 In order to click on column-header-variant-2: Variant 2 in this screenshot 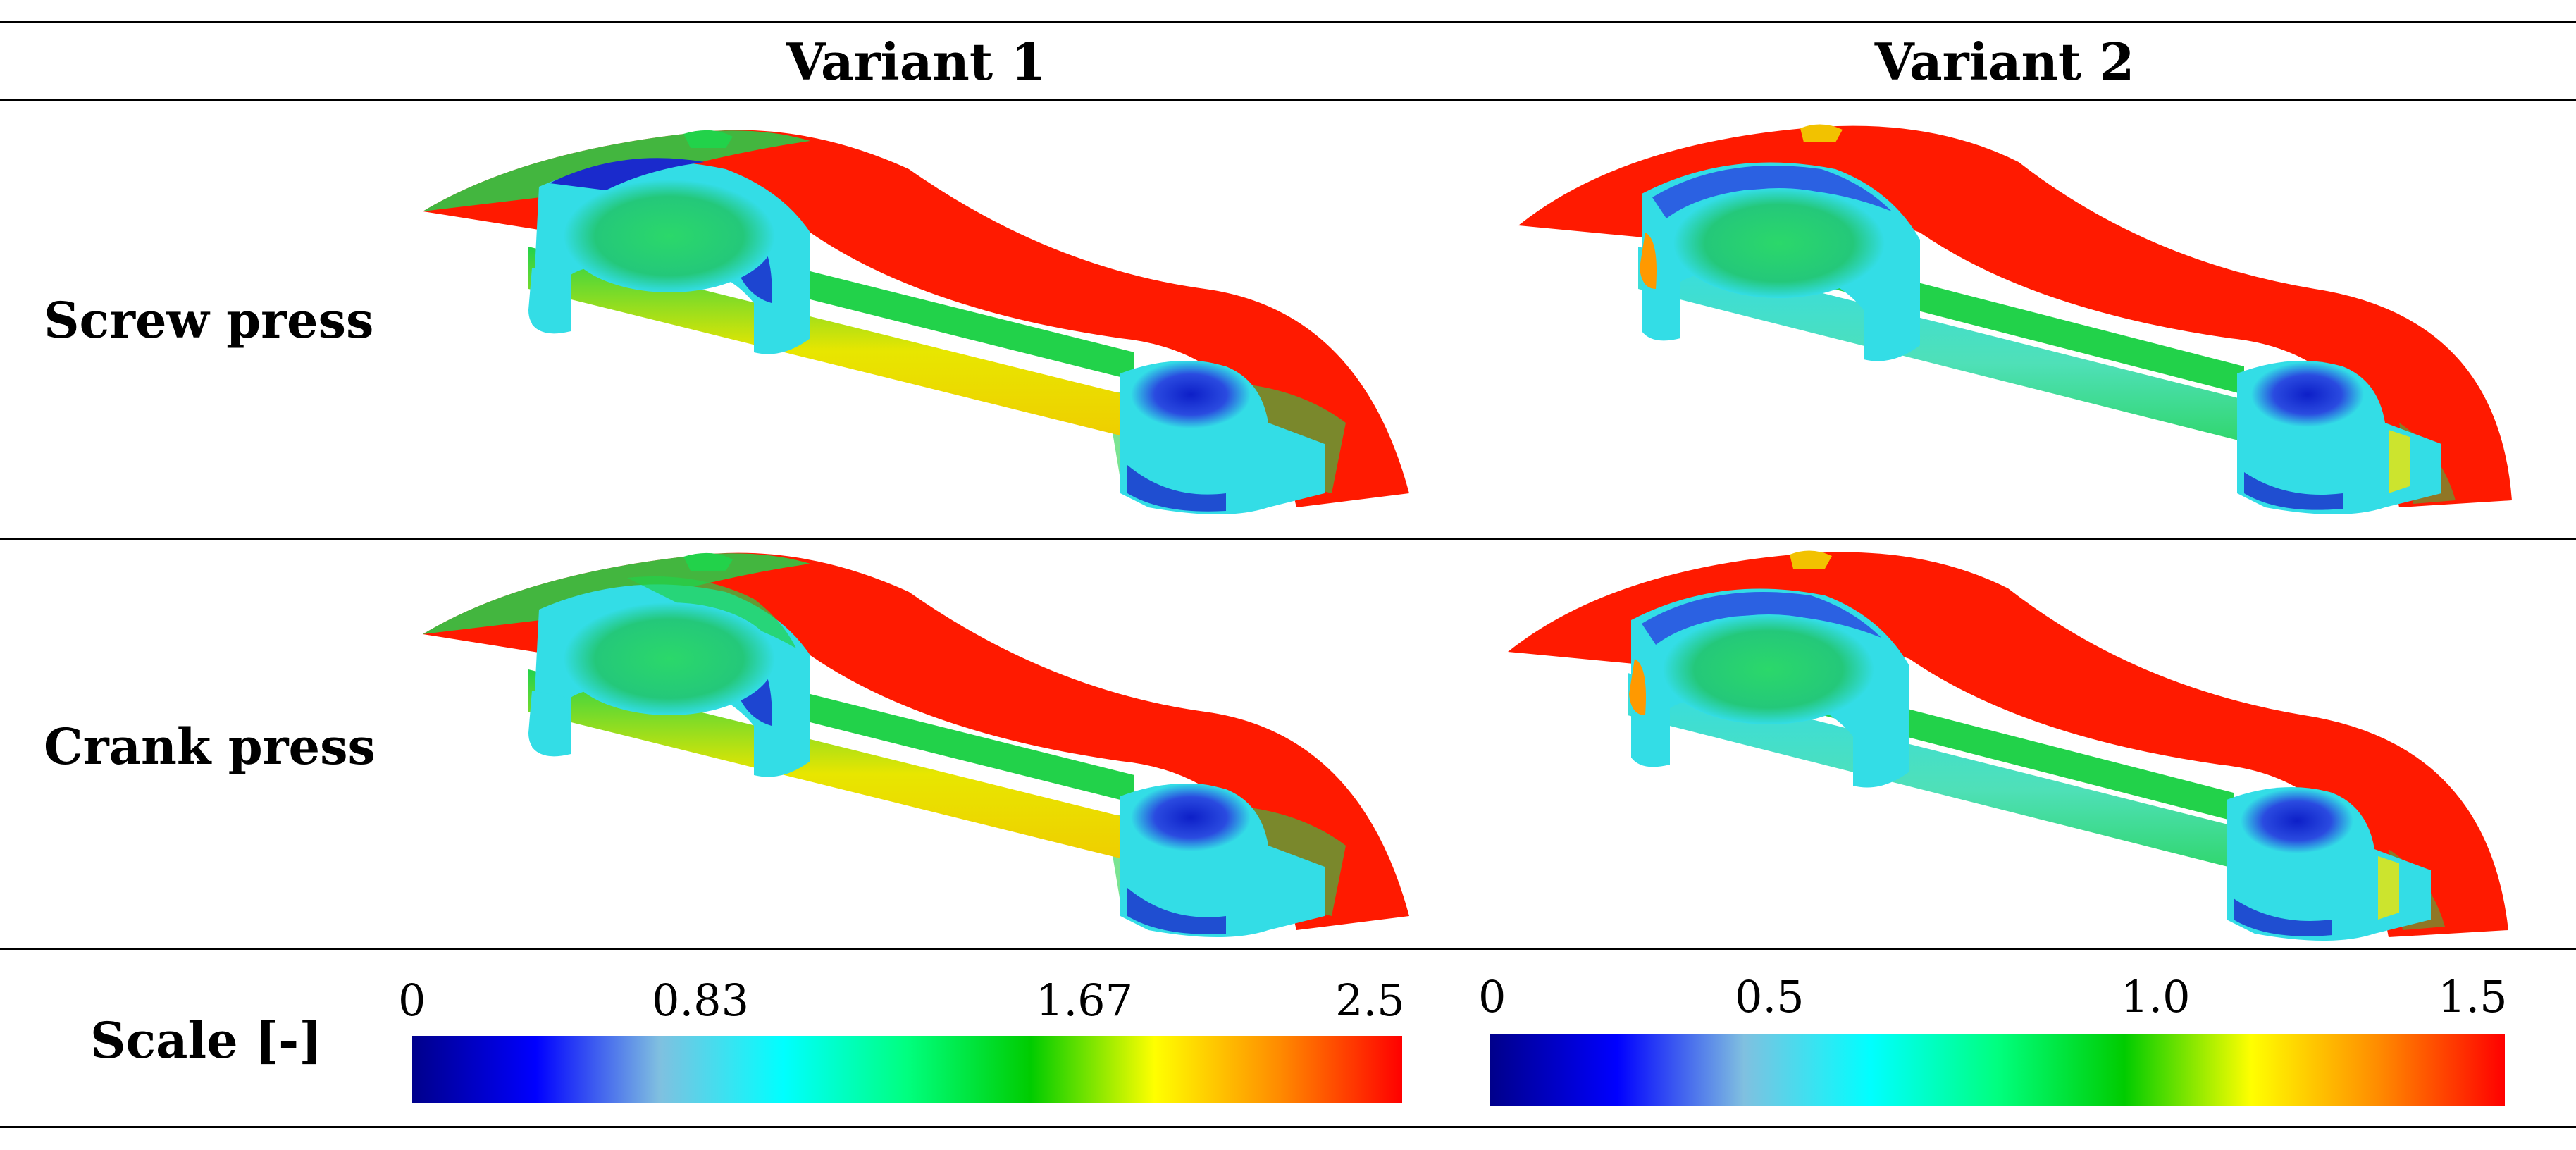, I will do `click(2004, 62)`.